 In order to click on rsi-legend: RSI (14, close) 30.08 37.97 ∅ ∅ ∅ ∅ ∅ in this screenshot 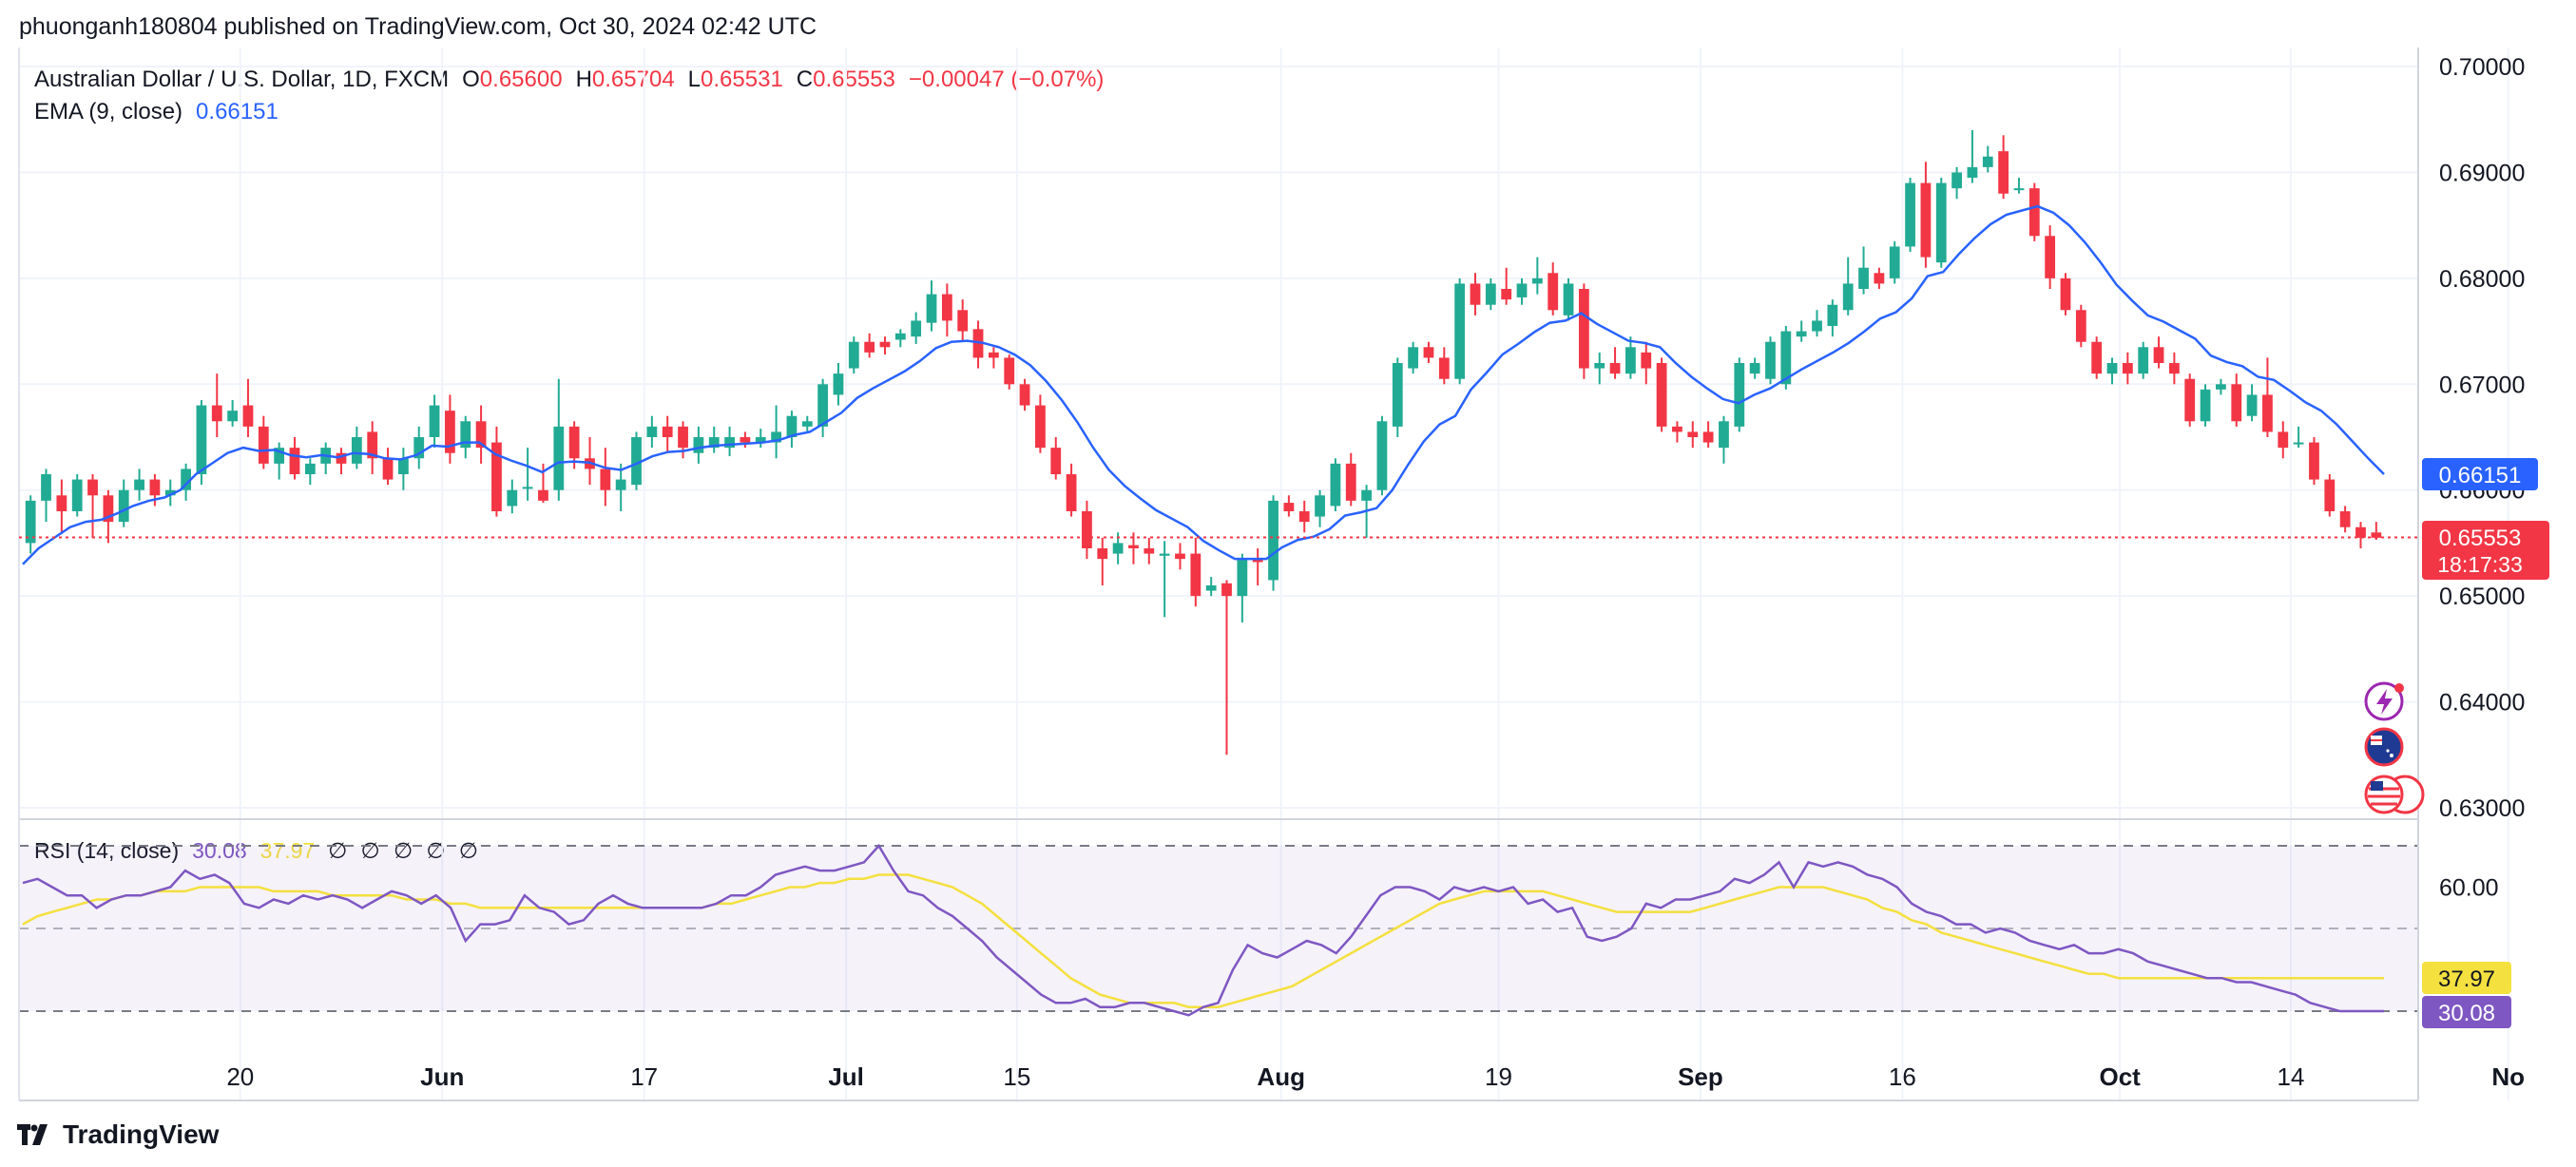, I will do `click(258, 851)`.